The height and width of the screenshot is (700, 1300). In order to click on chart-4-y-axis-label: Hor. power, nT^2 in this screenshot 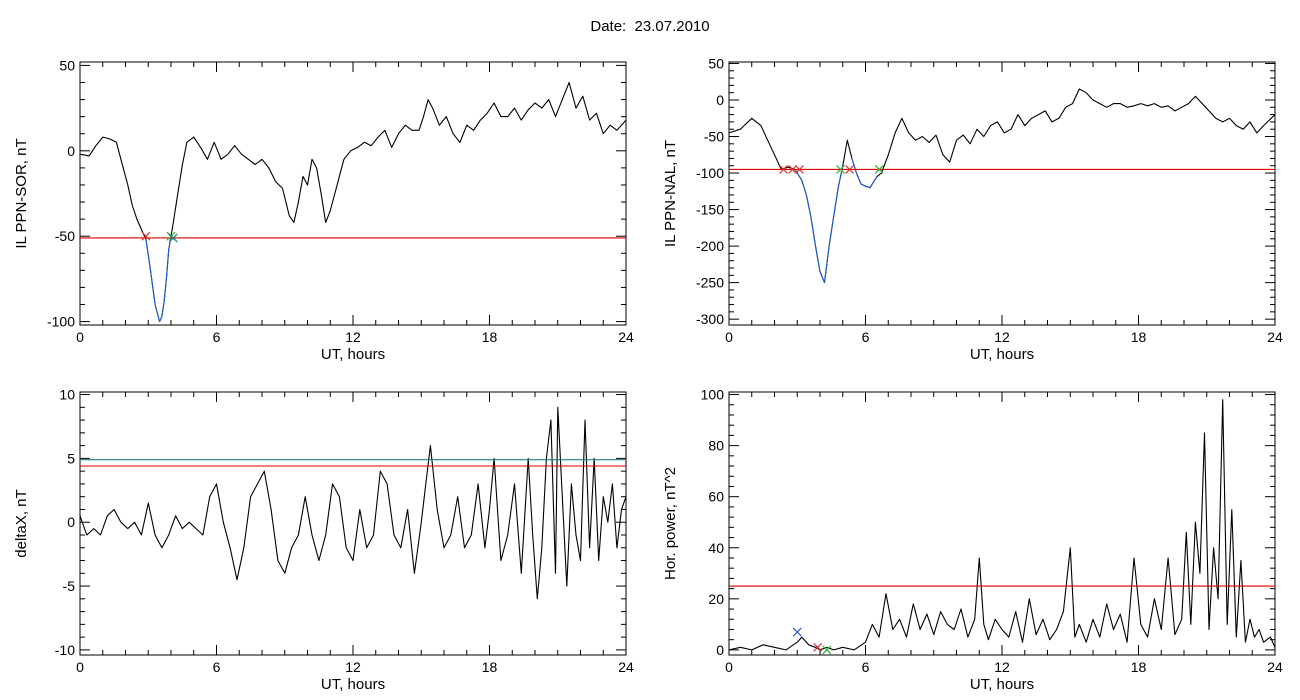, I will do `click(670, 523)`.